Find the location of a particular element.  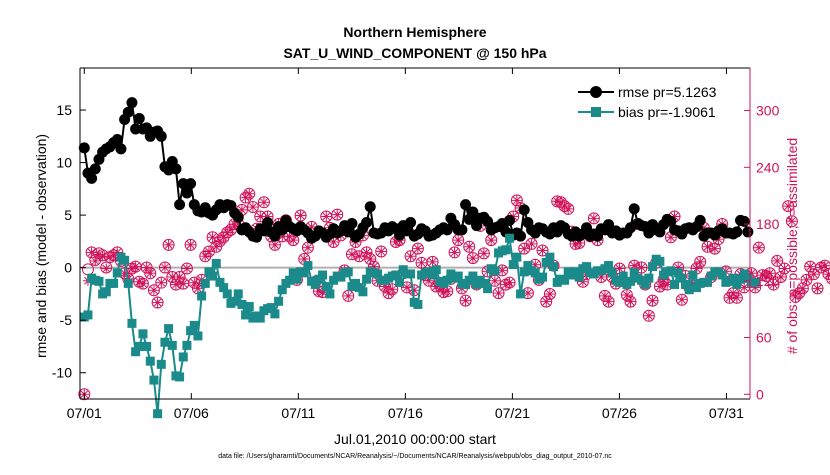

y2-tick-label: 120 is located at coordinates (768, 281).